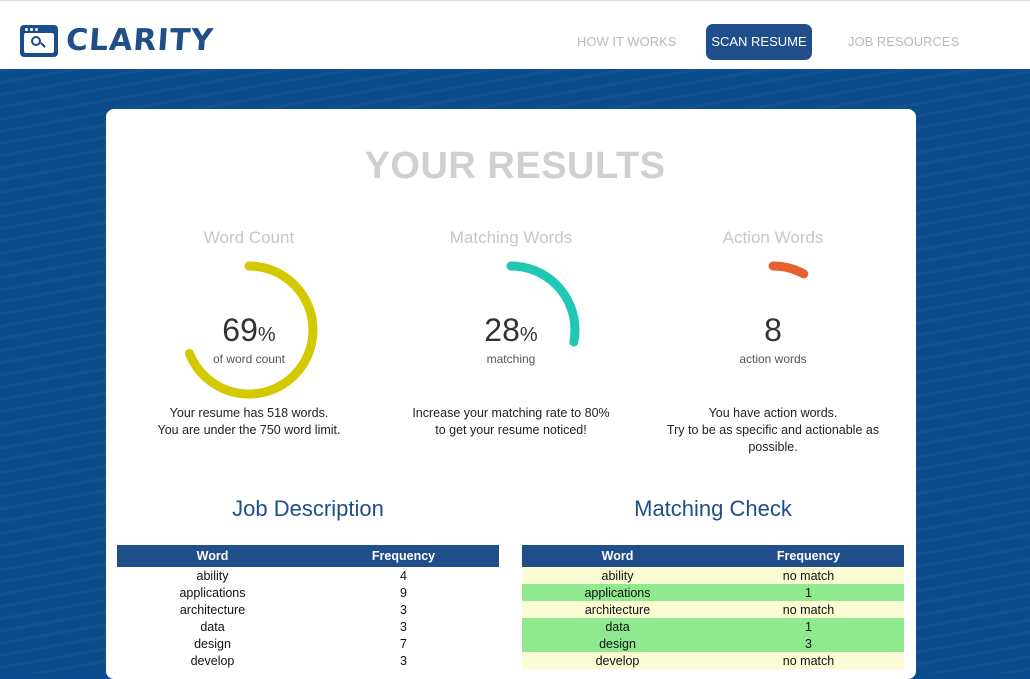 The width and height of the screenshot is (1030, 679). I want to click on frequency-cell: 4, so click(403, 575).